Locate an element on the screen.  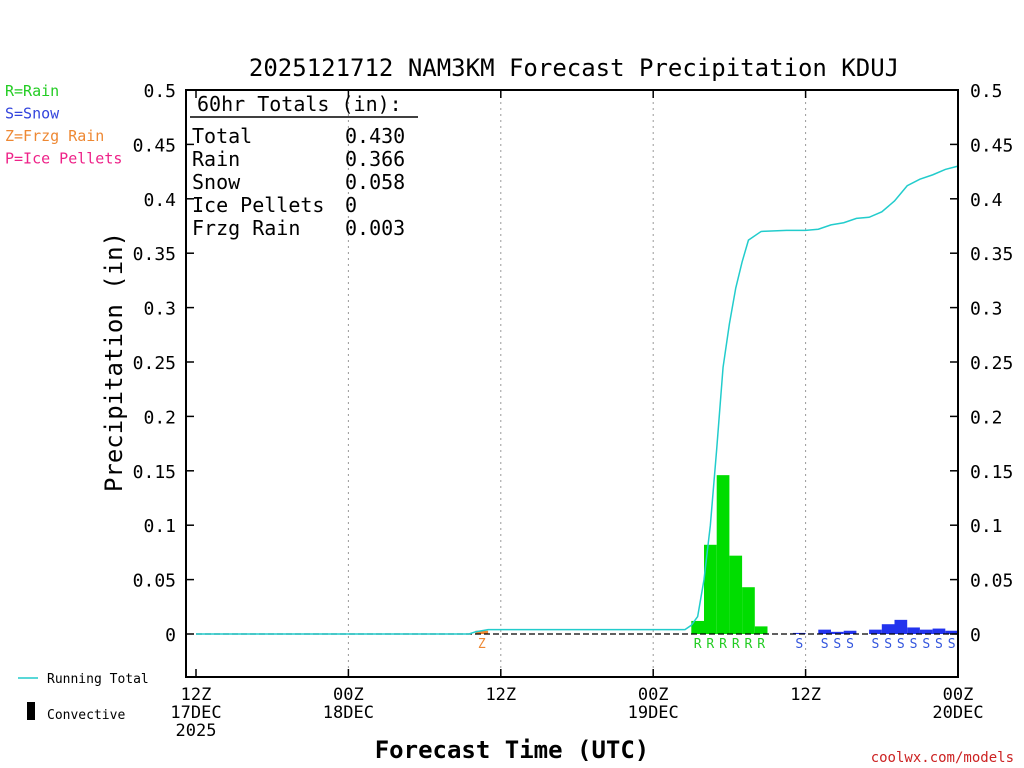
precip-type-legend-item: R=Rain is located at coordinates (32, 91).